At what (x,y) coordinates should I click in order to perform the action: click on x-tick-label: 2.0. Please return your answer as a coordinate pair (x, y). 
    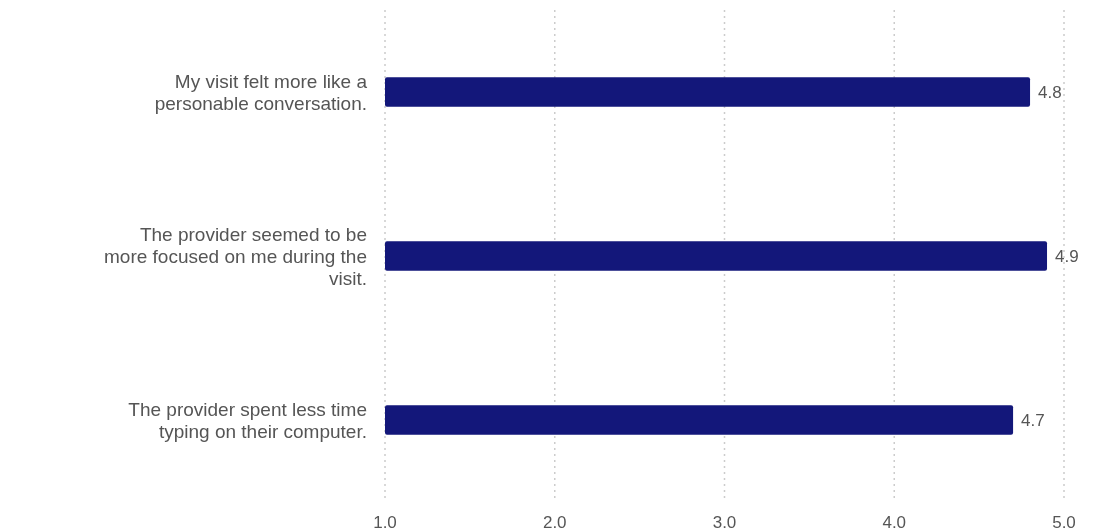
    Looking at the image, I should click on (554, 521).